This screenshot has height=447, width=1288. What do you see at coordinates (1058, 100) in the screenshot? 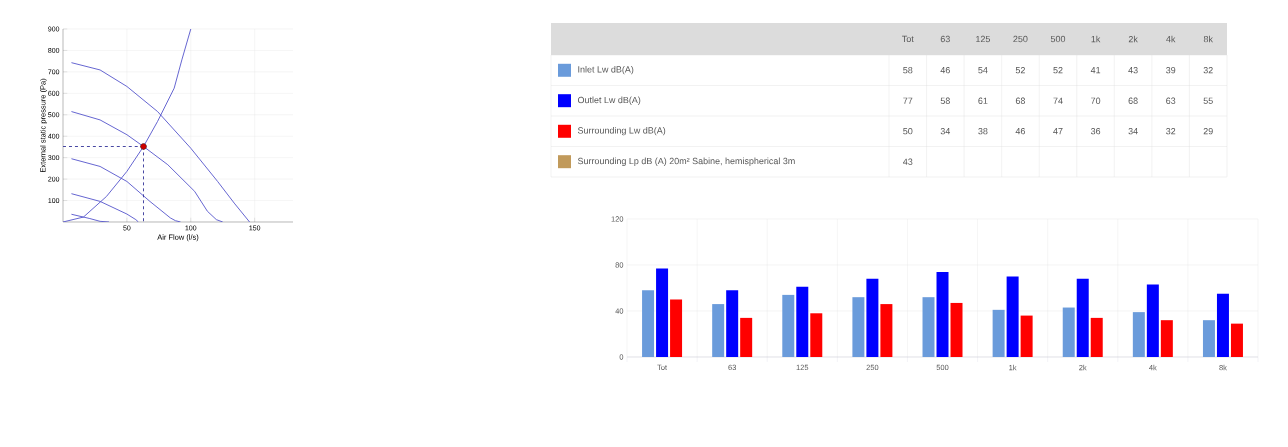
I see `data-label: 74` at bounding box center [1058, 100].